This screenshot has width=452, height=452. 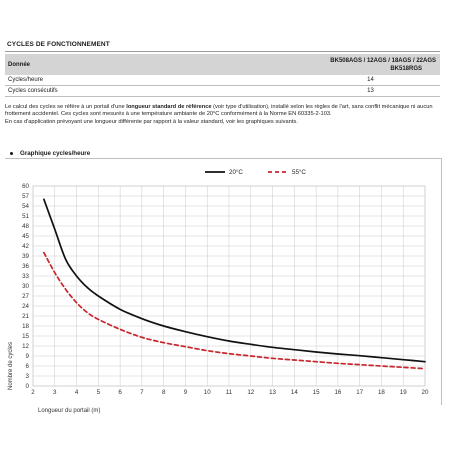 I want to click on y-tick-label: 48, so click(x=25, y=226).